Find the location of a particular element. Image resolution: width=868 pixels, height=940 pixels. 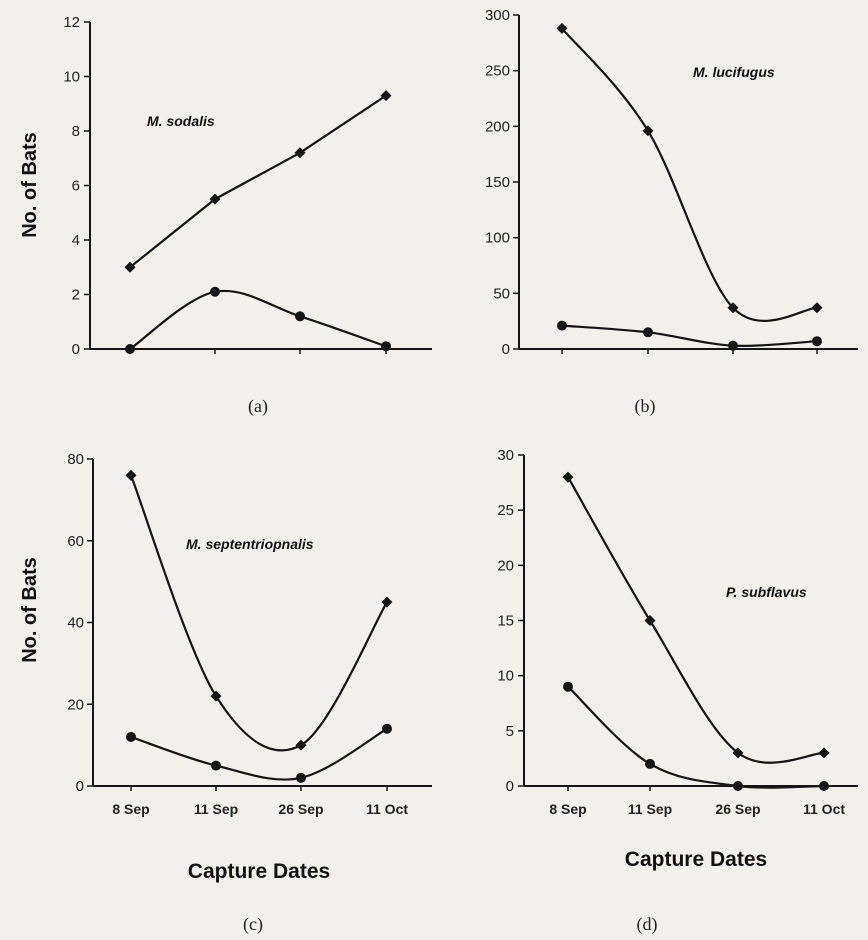

y-tick-label: 6 is located at coordinates (76, 186).